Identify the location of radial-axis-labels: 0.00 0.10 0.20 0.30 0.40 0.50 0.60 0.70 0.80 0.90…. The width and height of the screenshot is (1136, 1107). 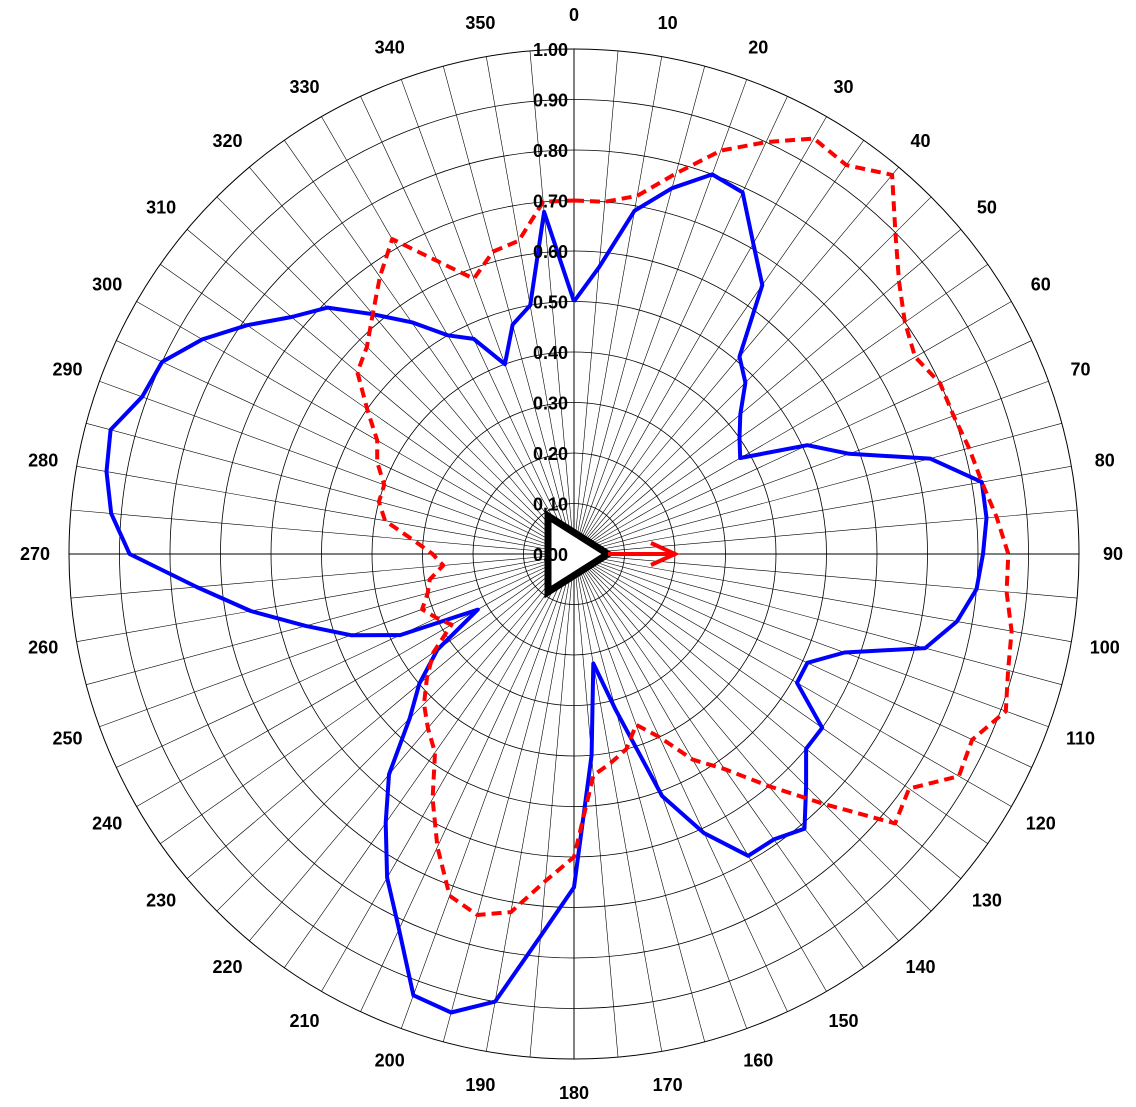
(550, 302).